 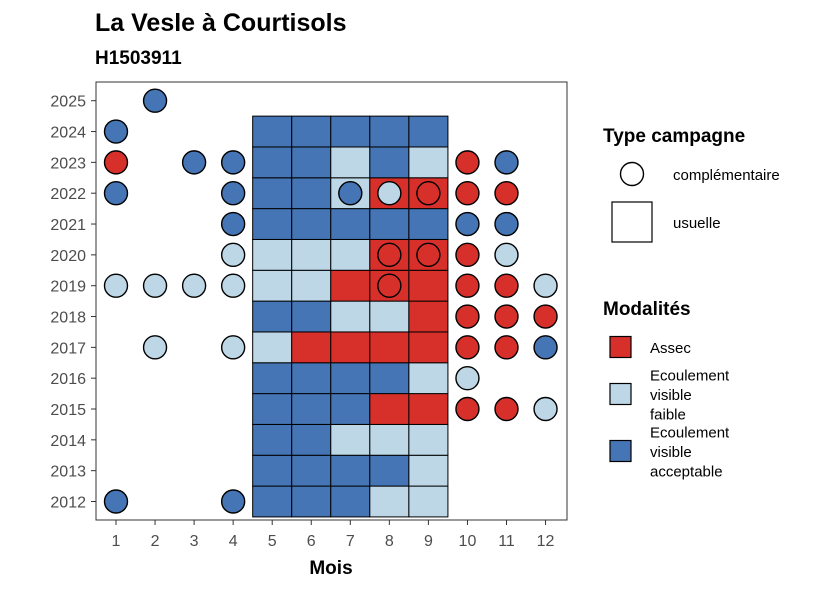 I want to click on x-tick-label: 10, so click(x=468, y=541).